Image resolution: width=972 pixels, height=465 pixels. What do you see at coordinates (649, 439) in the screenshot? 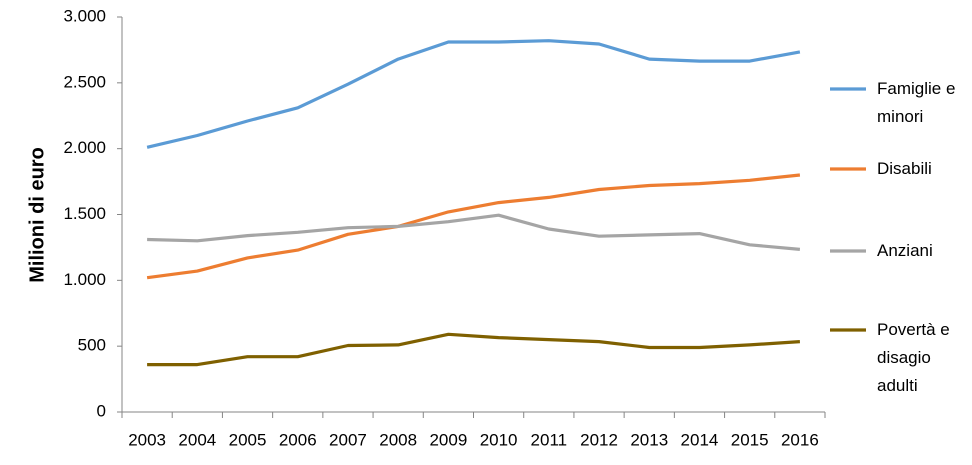
I see `x-tick-label: 2013` at bounding box center [649, 439].